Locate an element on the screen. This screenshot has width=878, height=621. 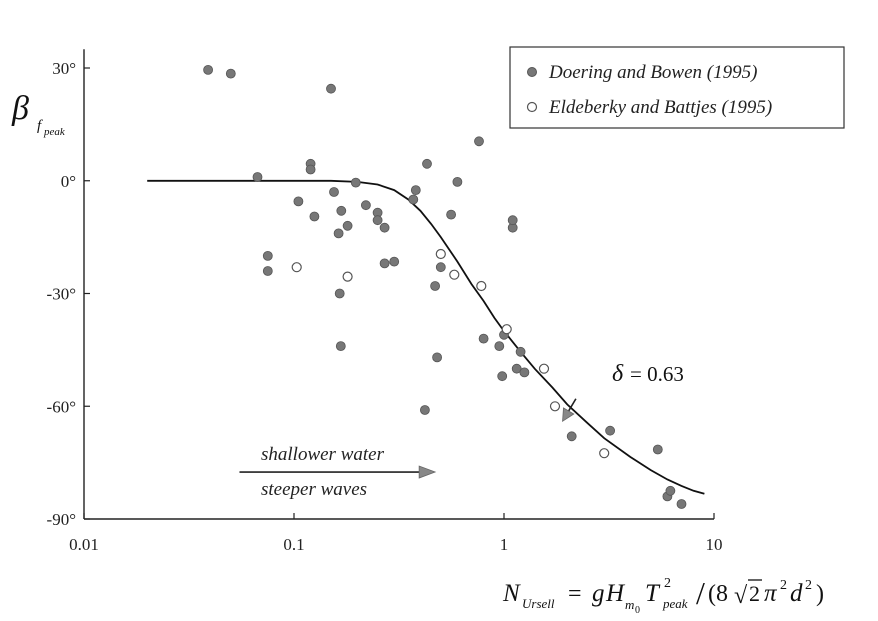
y-tick-label: -30° is located at coordinates (61, 294).